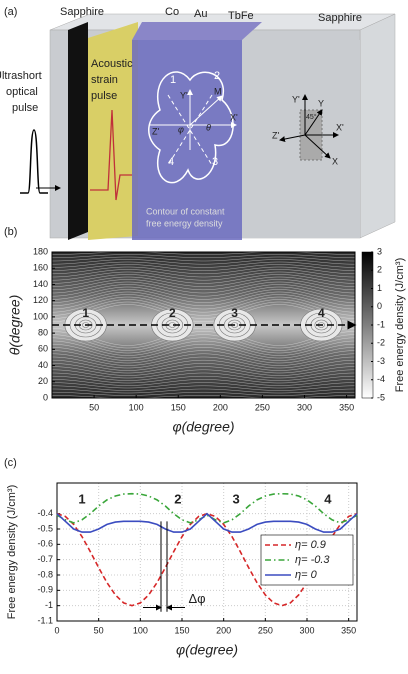 The height and width of the screenshot is (674, 408). What do you see at coordinates (112, 64) in the screenshot?
I see `strain-label: Acoustic` at bounding box center [112, 64].